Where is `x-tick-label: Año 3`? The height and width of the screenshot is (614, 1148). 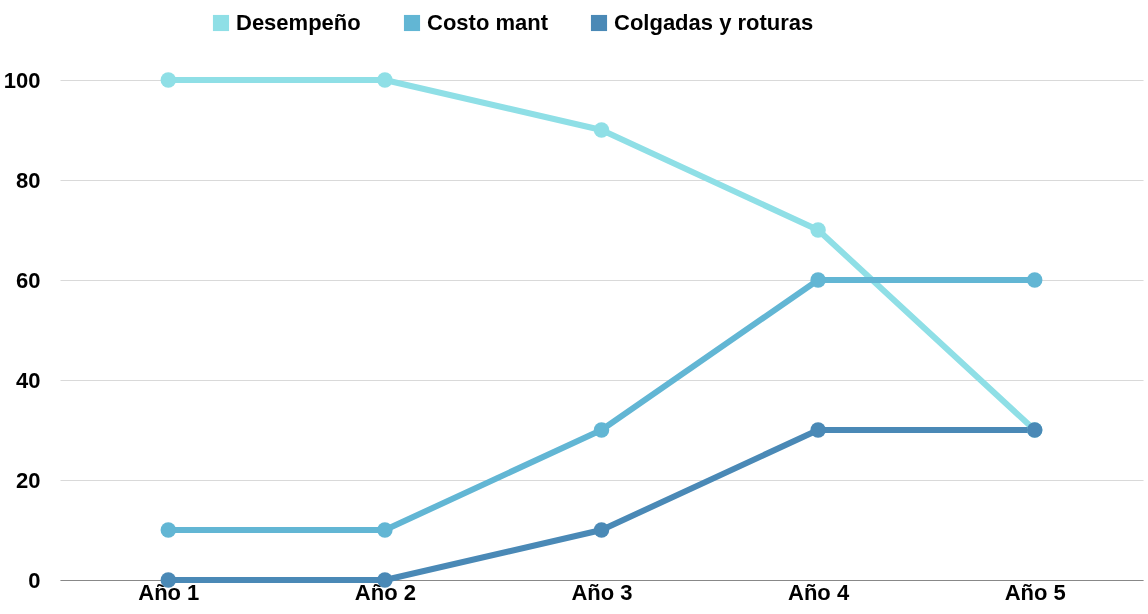
x-tick-label: Año 3 is located at coordinates (602, 592).